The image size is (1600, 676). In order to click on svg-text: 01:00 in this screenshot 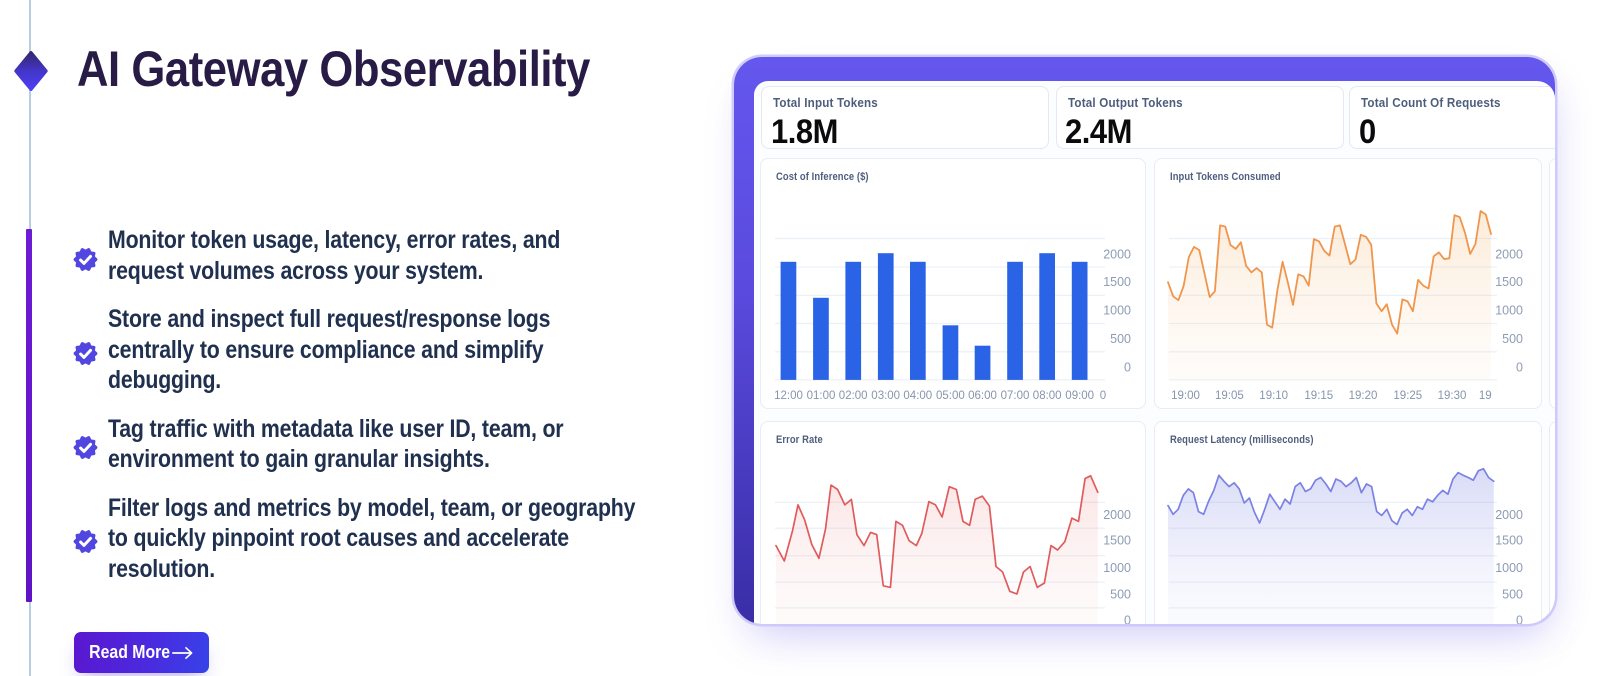, I will do `click(821, 396)`.